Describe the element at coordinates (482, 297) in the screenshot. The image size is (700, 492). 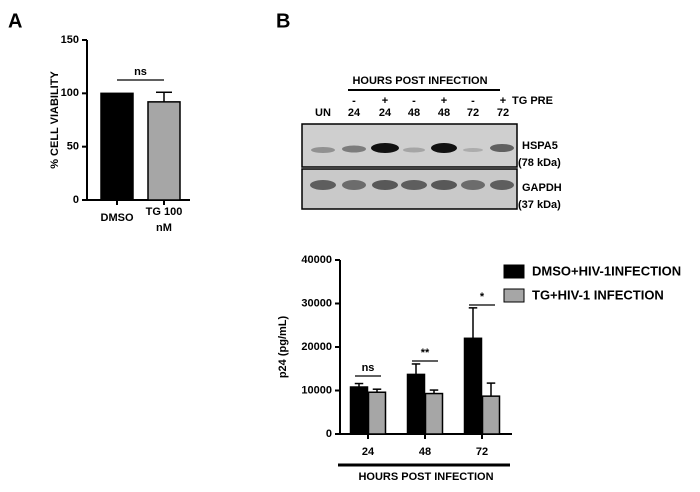
I see `significance-label: *` at that location.